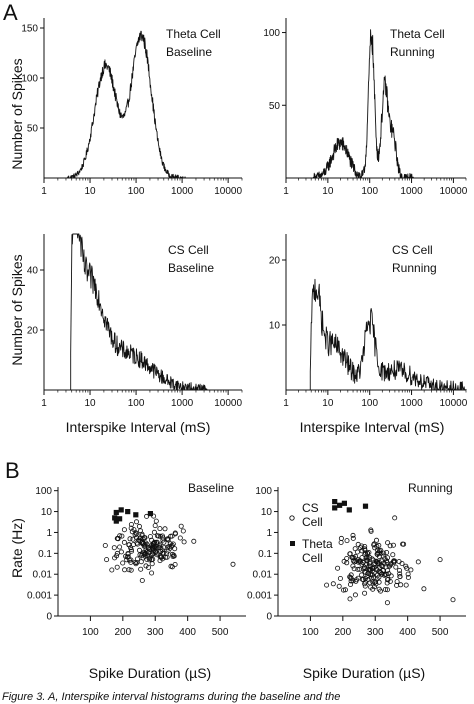 Image resolution: width=474 pixels, height=704 pixels. Describe the element at coordinates (150, 673) in the screenshot. I see `x-title-duration-left: Spike Duration (µS)` at that location.